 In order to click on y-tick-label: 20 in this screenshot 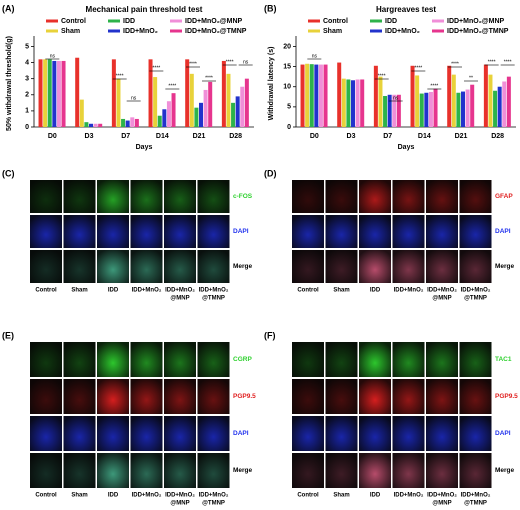, I will do `click(287, 46)`.